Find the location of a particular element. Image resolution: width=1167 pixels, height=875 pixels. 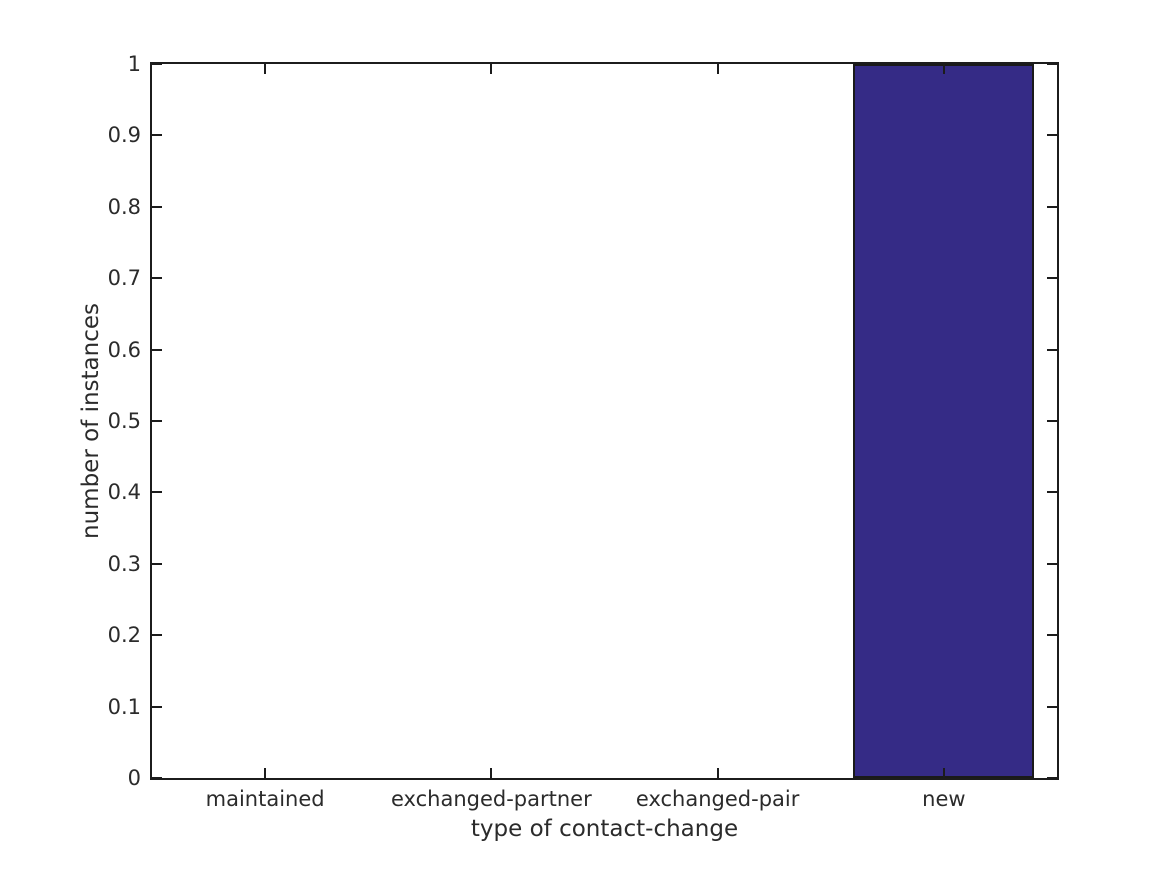

x-tick-label-maintained: maintained is located at coordinates (265, 799).